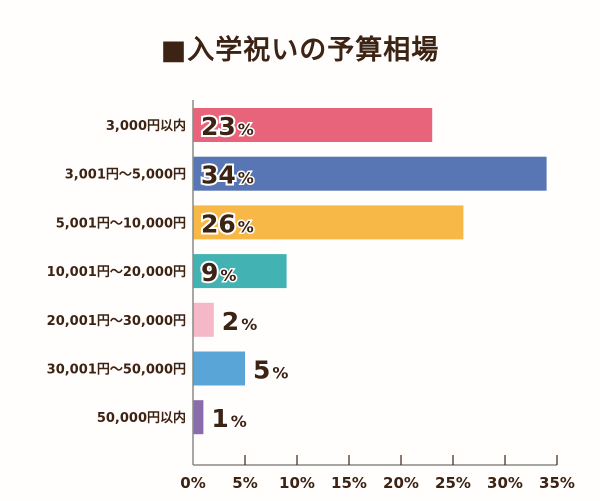 The image size is (600, 501). Describe the element at coordinates (453, 483) in the screenshot. I see `x-tick-label: 25%` at that location.